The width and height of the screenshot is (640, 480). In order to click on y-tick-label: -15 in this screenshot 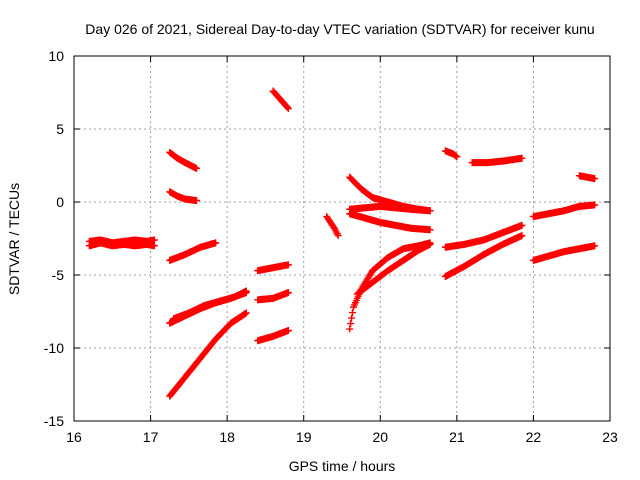, I will do `click(54, 421)`.